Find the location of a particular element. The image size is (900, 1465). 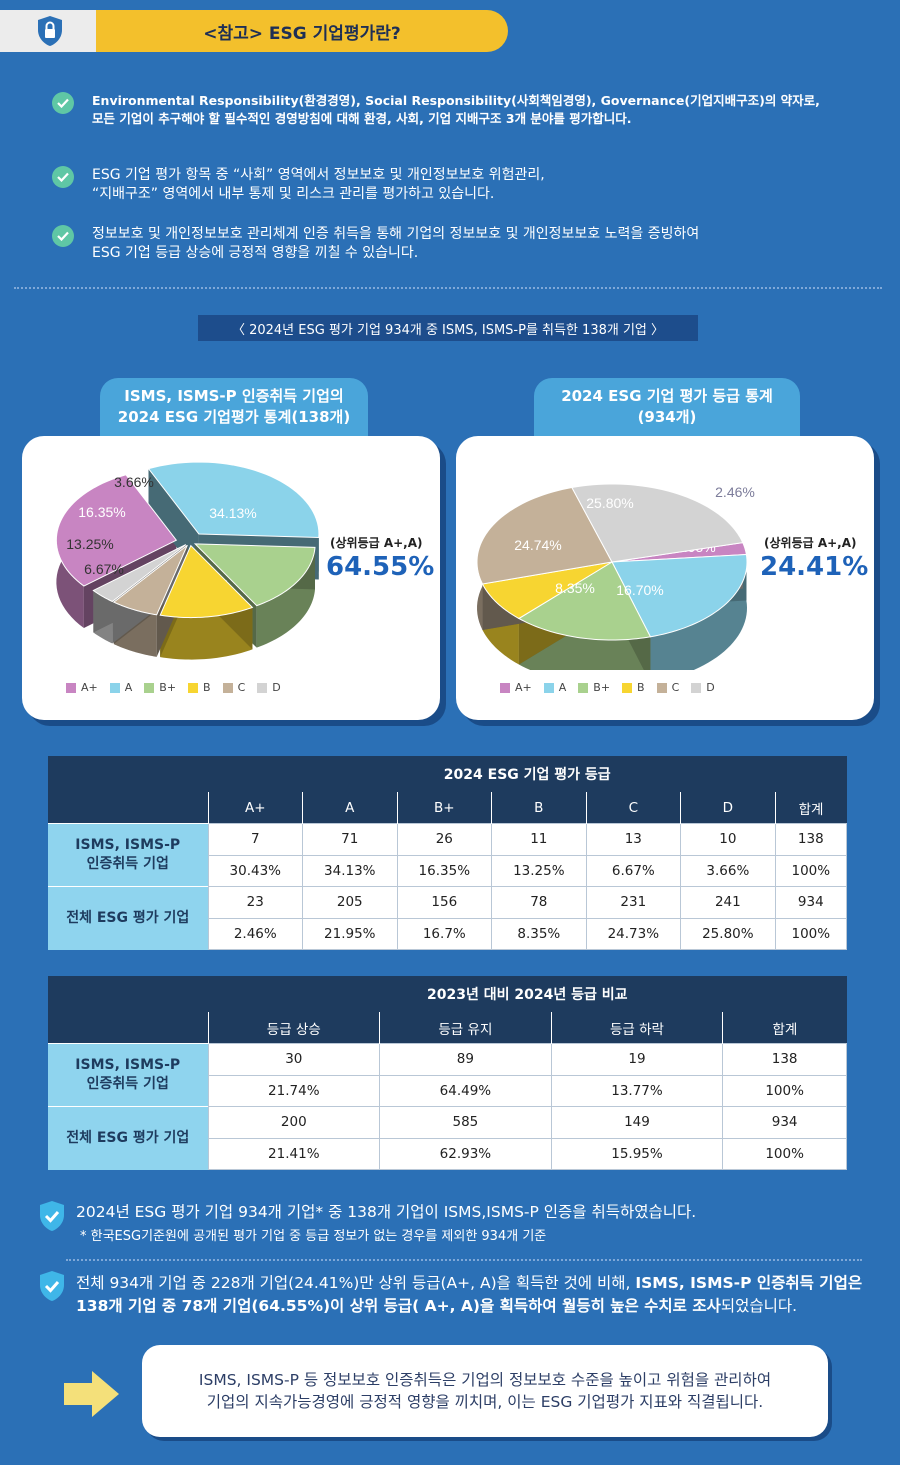

table-cell: 13.25% is located at coordinates (539, 870).